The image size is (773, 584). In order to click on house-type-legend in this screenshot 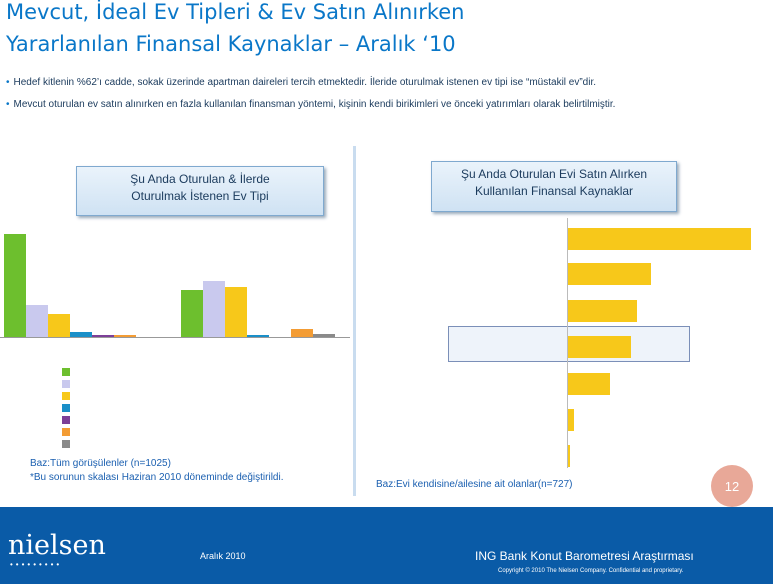, I will do `click(207, 408)`.